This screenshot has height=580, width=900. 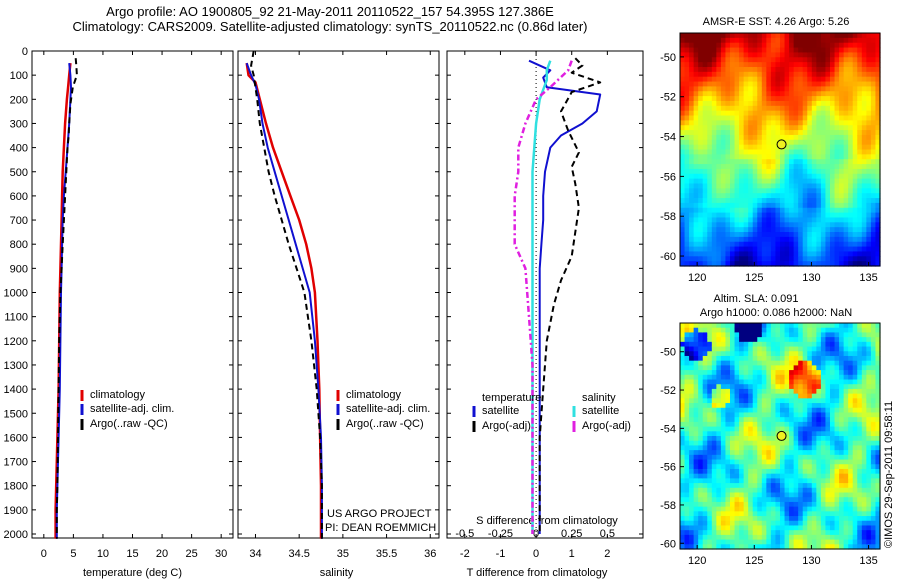 I want to click on sla-map-title: Argo h1000: 0.086 h2000: NaN, so click(x=776, y=313).